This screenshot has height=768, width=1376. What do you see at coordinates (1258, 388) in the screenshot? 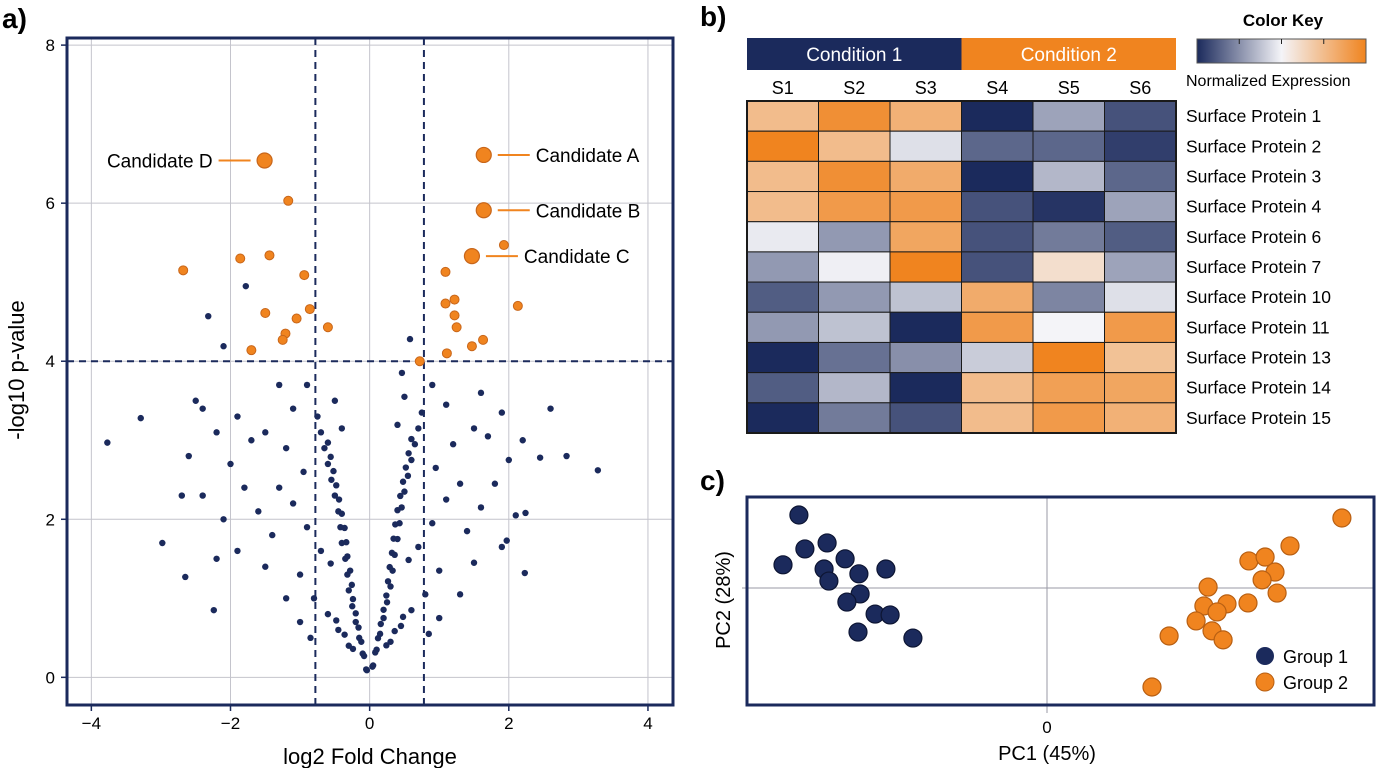
I see `row-label: Surface Protein 14` at bounding box center [1258, 388].